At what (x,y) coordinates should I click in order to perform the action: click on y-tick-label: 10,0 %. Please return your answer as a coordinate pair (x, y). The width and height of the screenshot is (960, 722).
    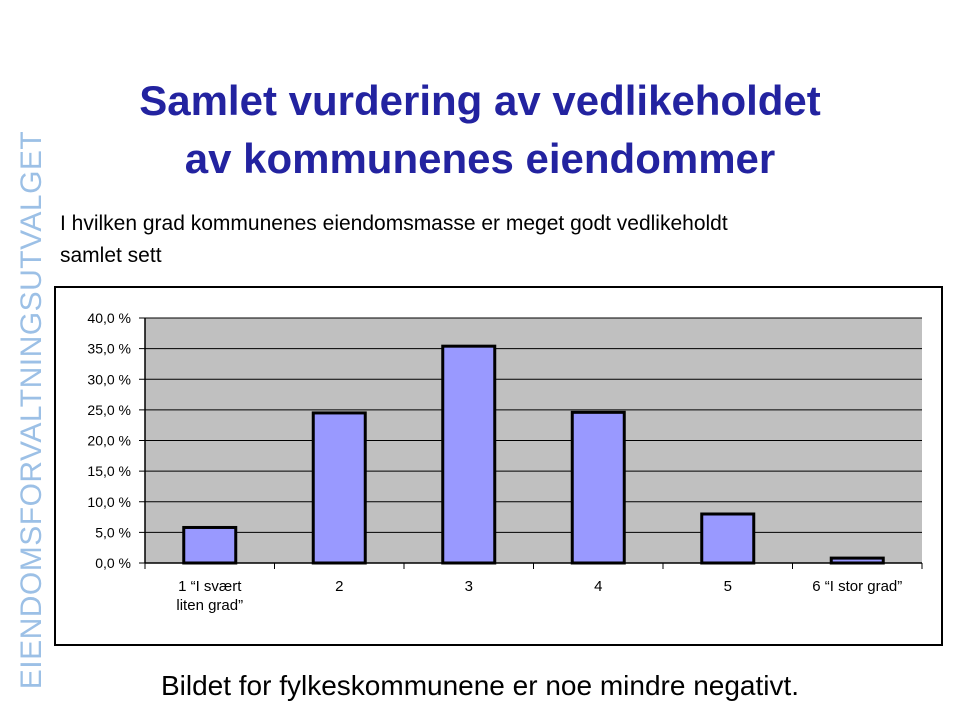
    Looking at the image, I should click on (109, 502).